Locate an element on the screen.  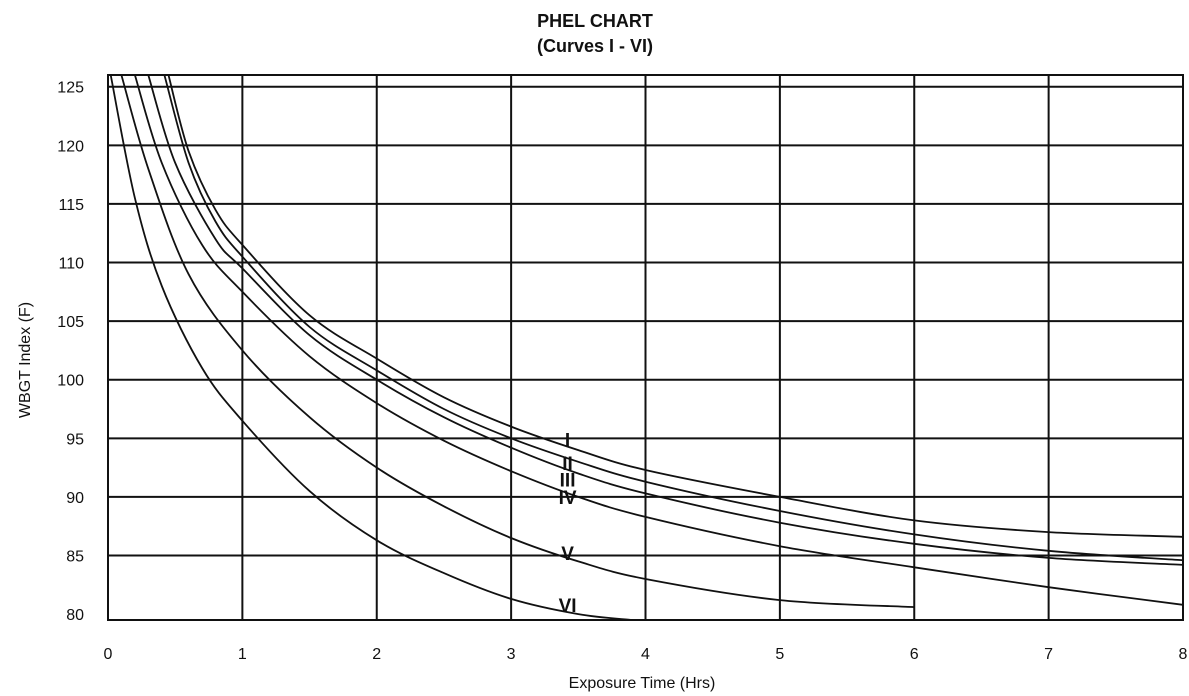
curve-label-i: I is located at coordinates (567, 441).